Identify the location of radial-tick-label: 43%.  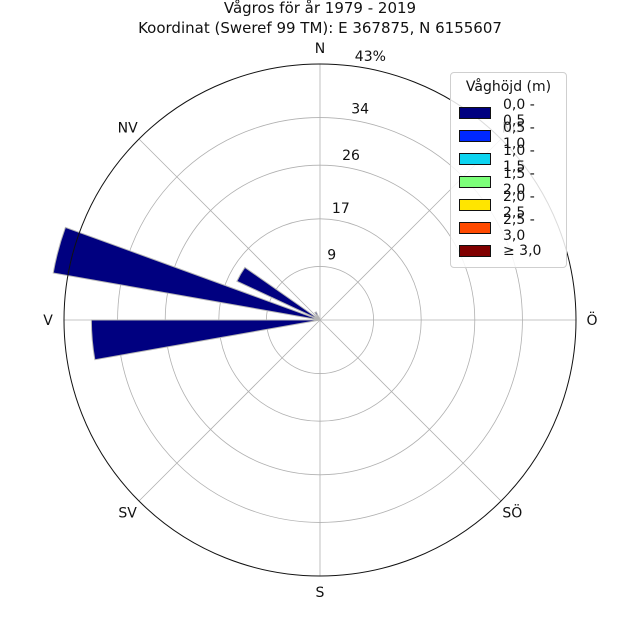
(370, 57).